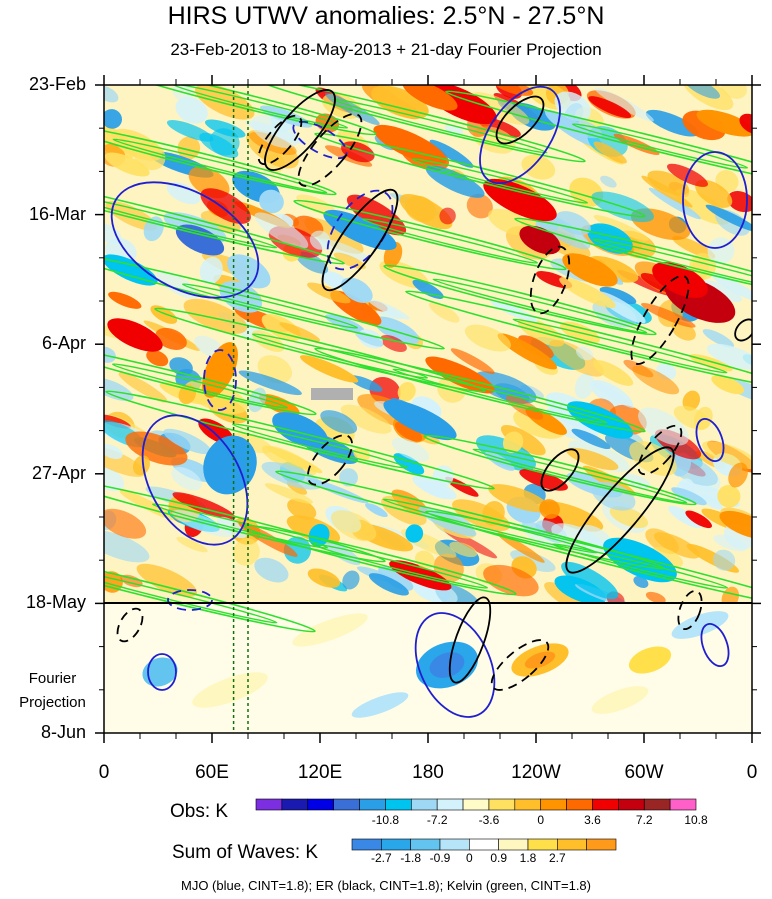 The image size is (772, 899). What do you see at coordinates (644, 772) in the screenshot?
I see `x-tick-label: 60W` at bounding box center [644, 772].